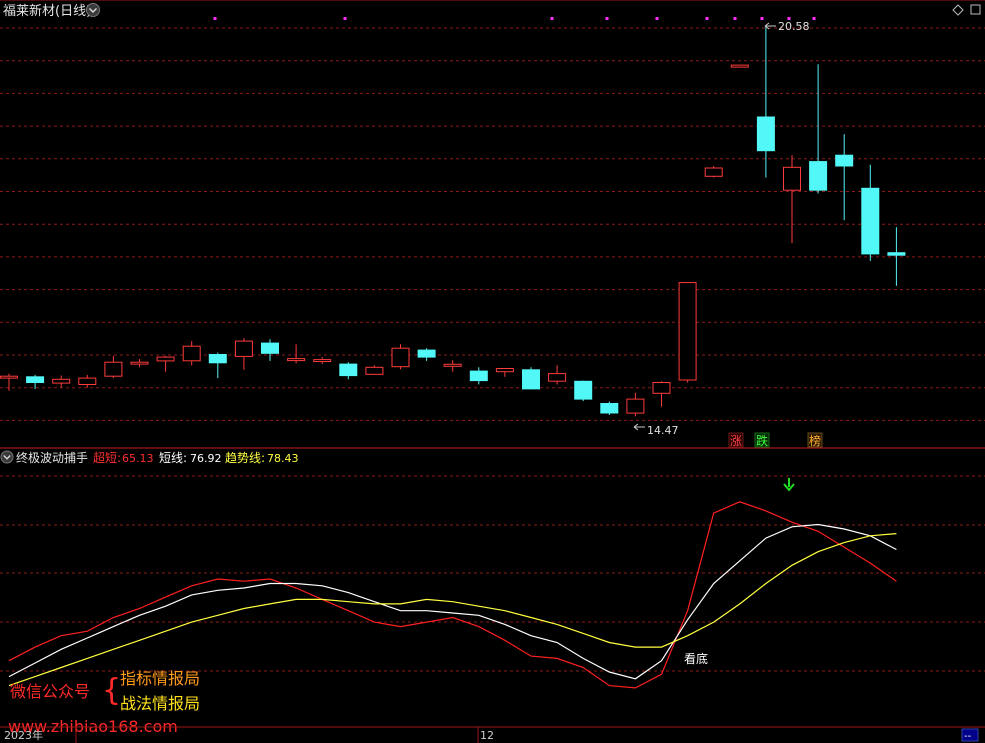  I want to click on indicator-name: 终极波动捕手, so click(52, 457).